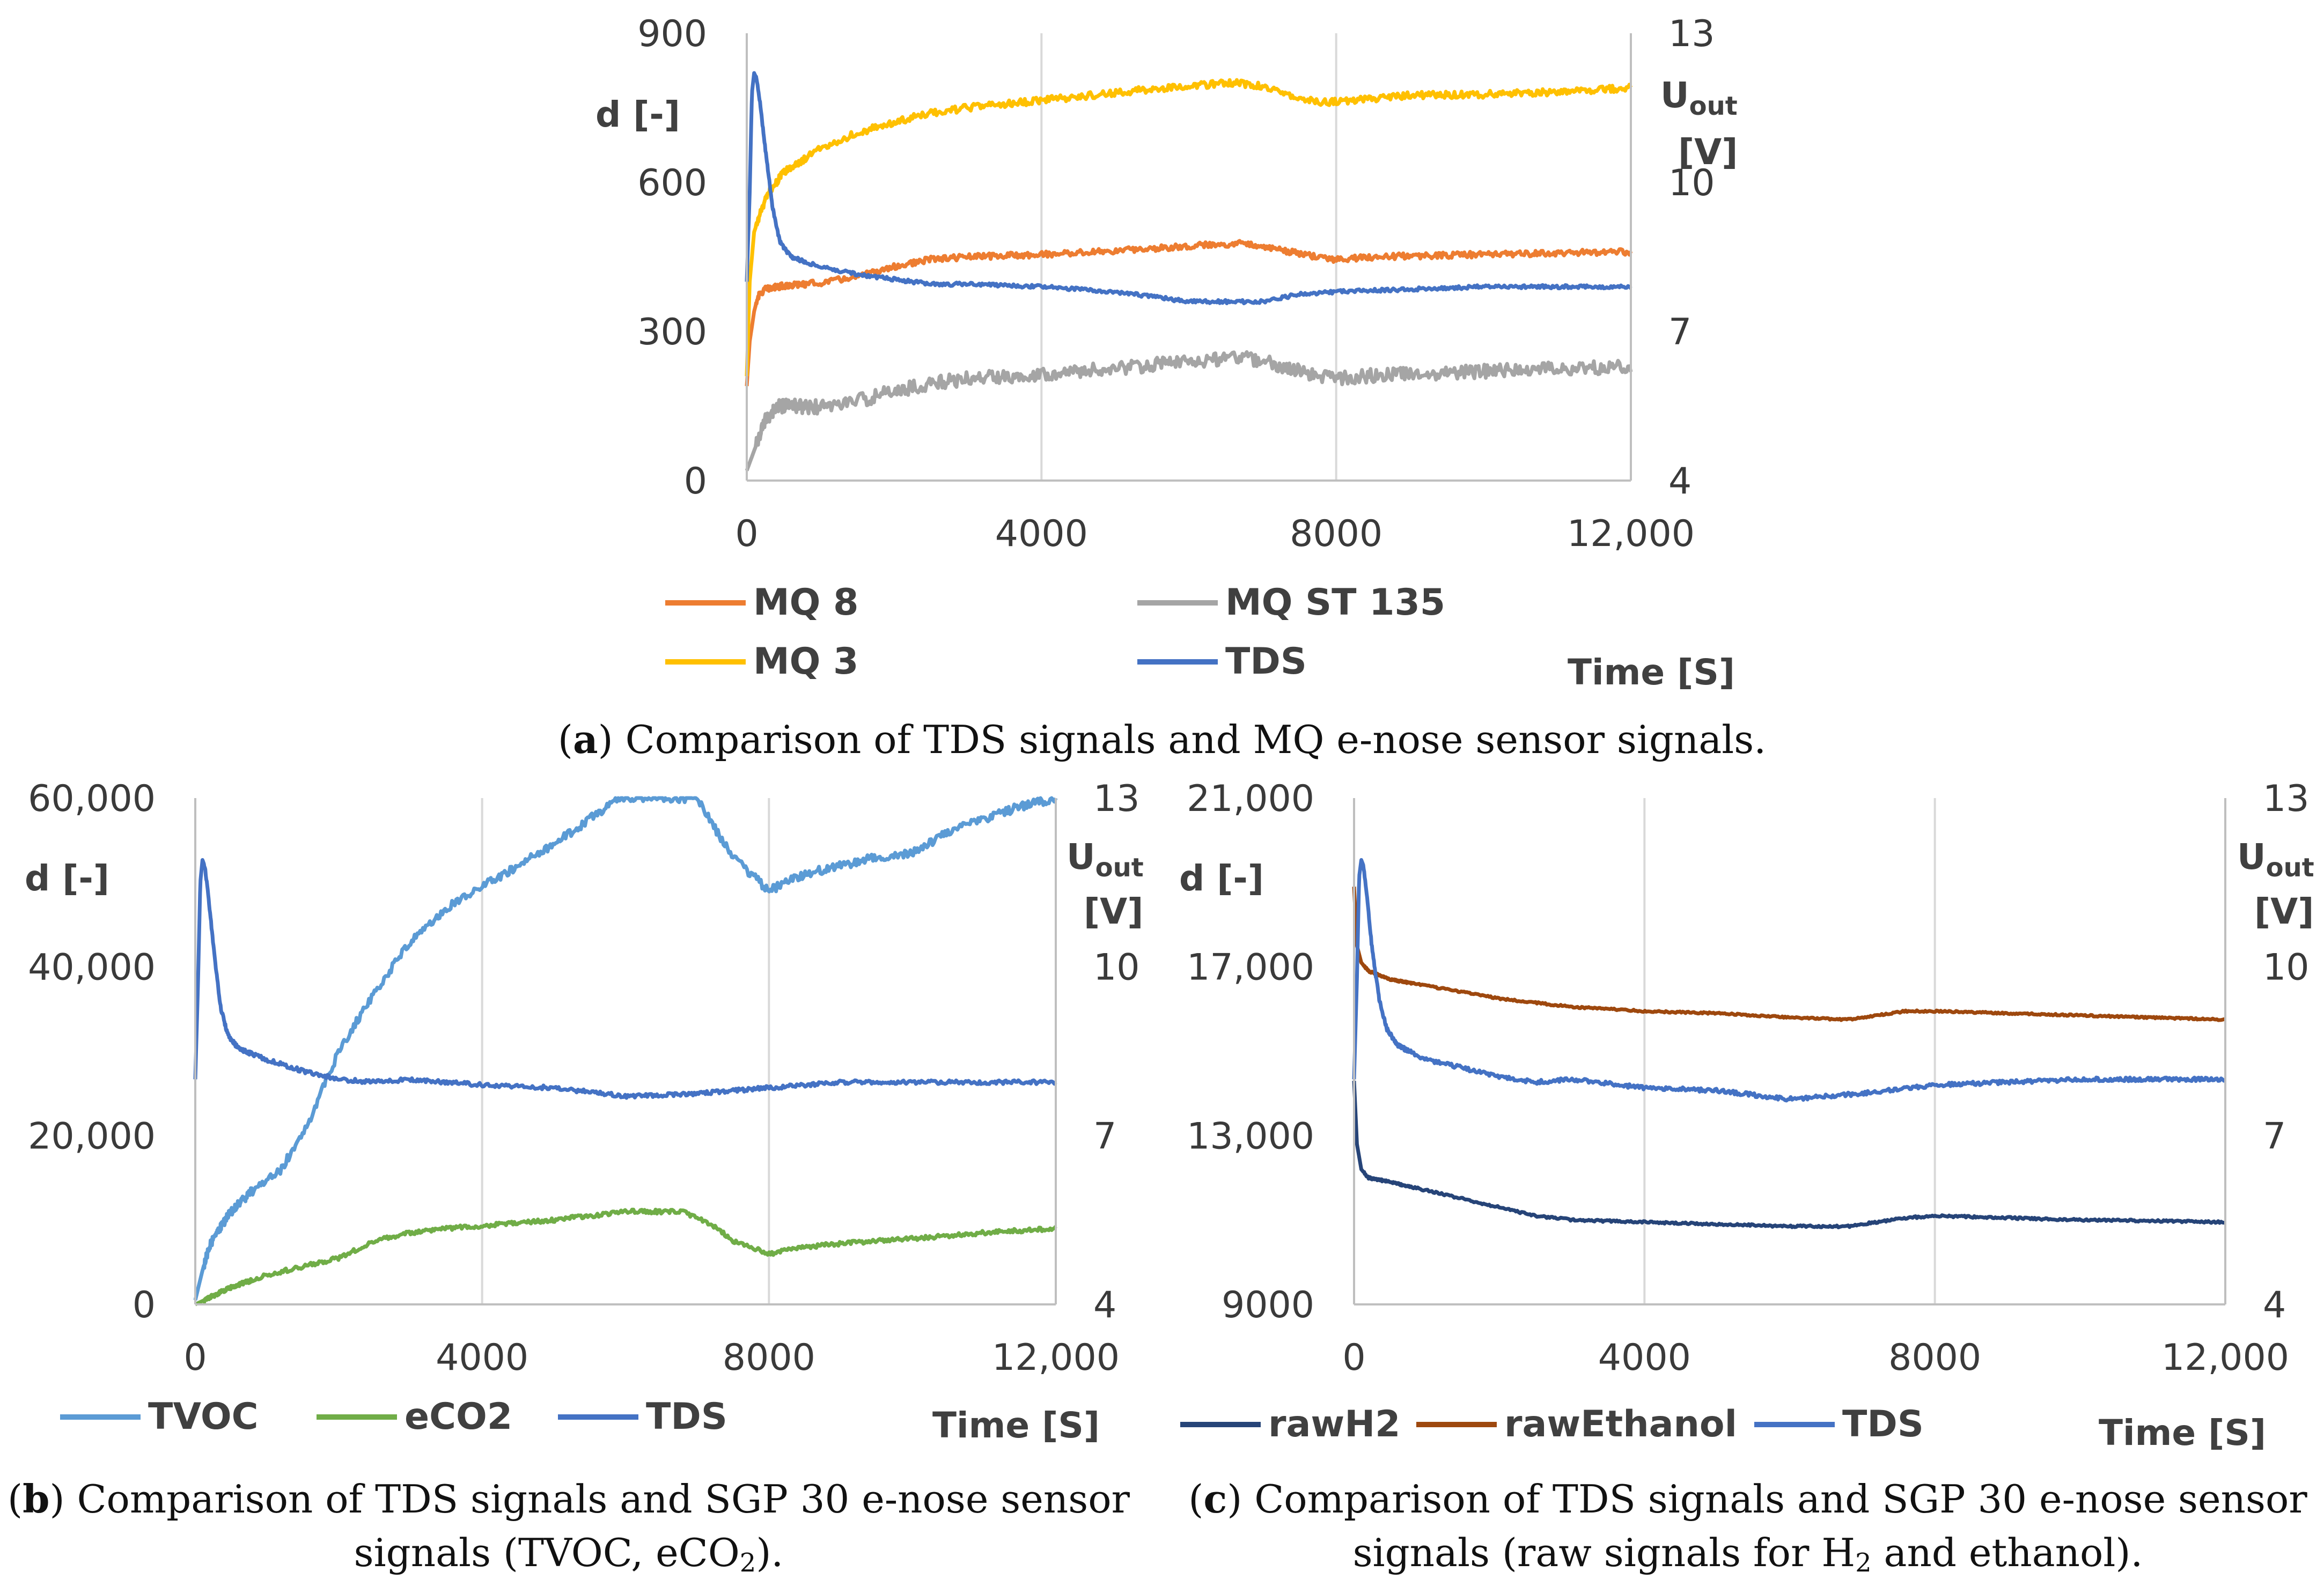 The width and height of the screenshot is (2324, 1579). Describe the element at coordinates (625, 1257) in the screenshot. I see `series-line-eco2` at that location.